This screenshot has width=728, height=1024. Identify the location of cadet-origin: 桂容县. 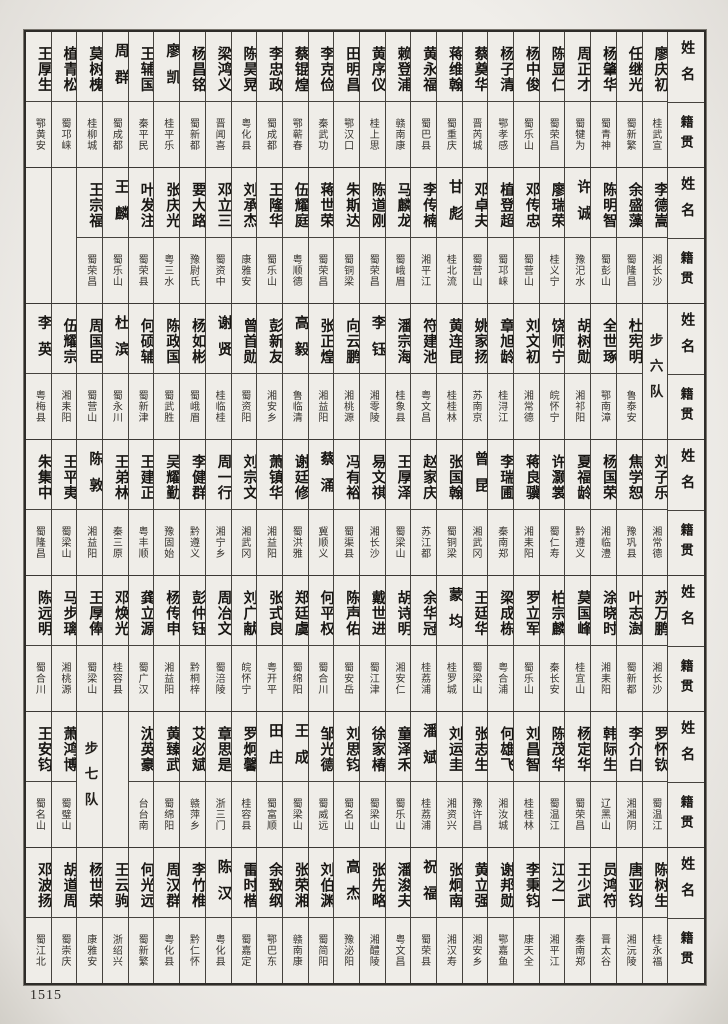
(244, 814).